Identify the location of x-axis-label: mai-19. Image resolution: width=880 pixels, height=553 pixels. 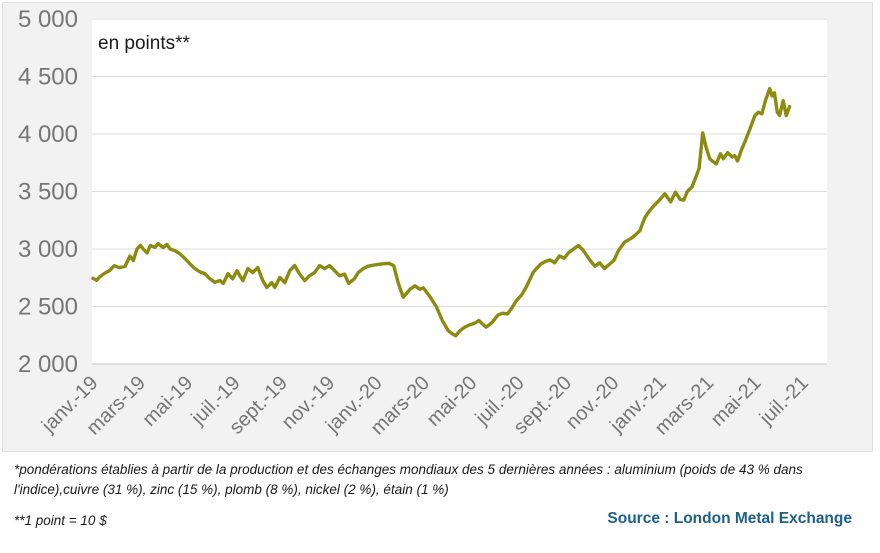
(167, 401).